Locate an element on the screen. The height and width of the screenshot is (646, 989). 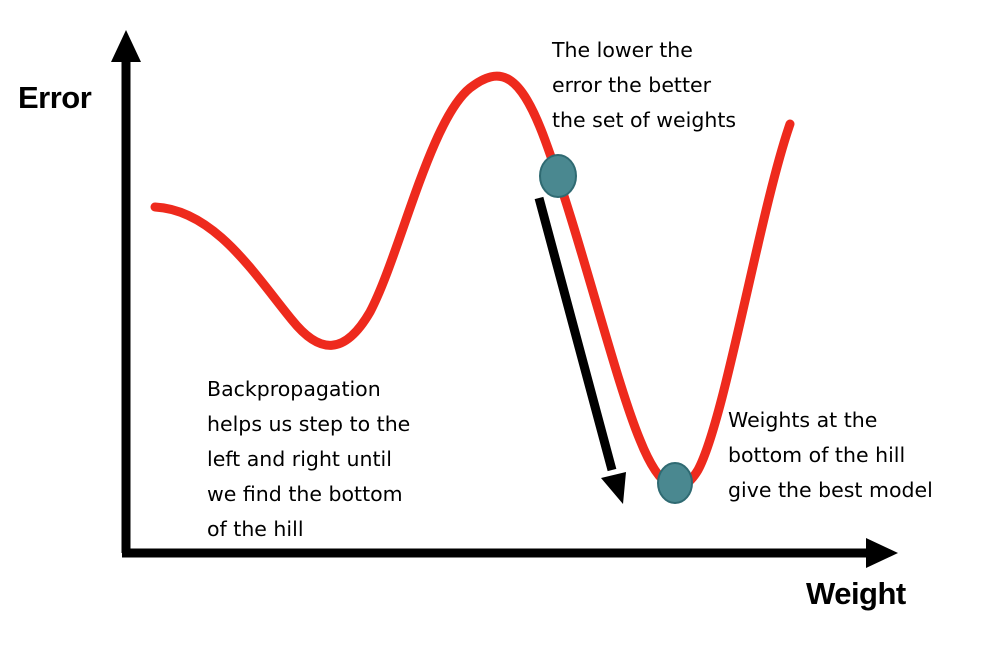
annotation-line: The lower the is located at coordinates (622, 50).